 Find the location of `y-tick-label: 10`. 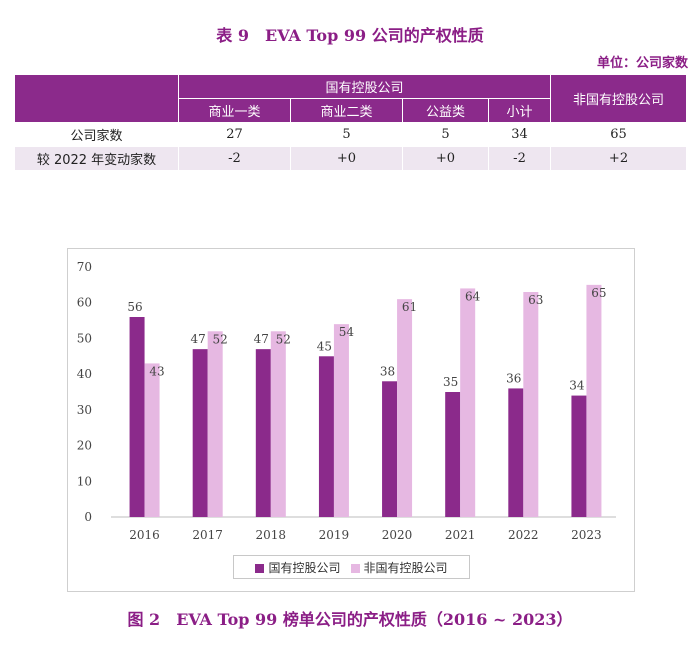

y-tick-label: 10 is located at coordinates (84, 481).